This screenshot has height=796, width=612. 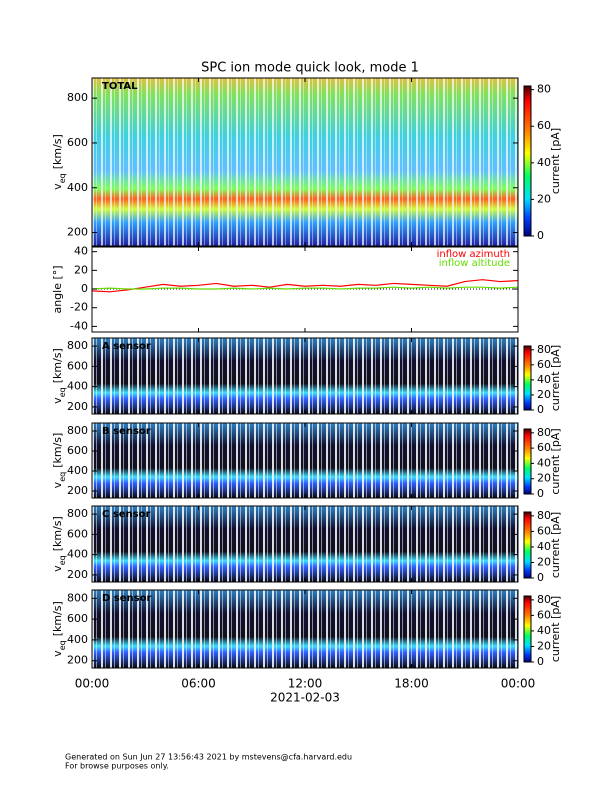 I want to click on y-tick-label: -20, so click(x=79, y=307).